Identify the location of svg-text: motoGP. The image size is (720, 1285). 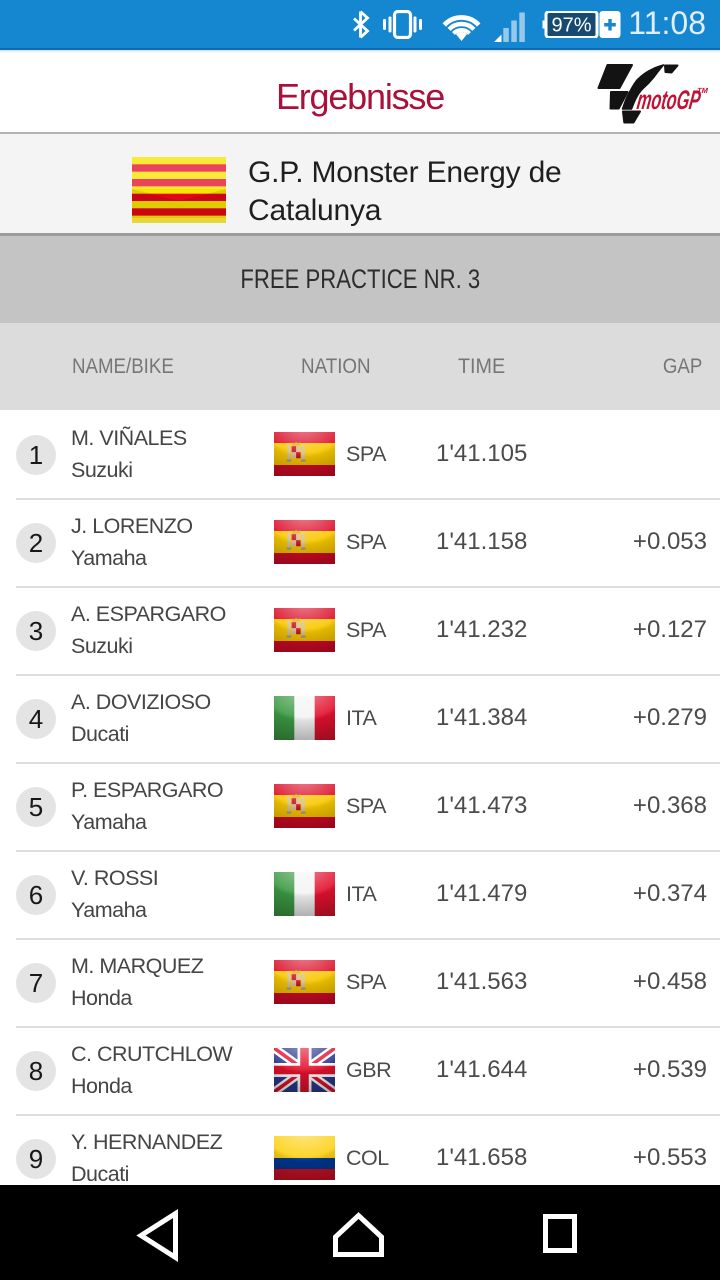
(668, 100).